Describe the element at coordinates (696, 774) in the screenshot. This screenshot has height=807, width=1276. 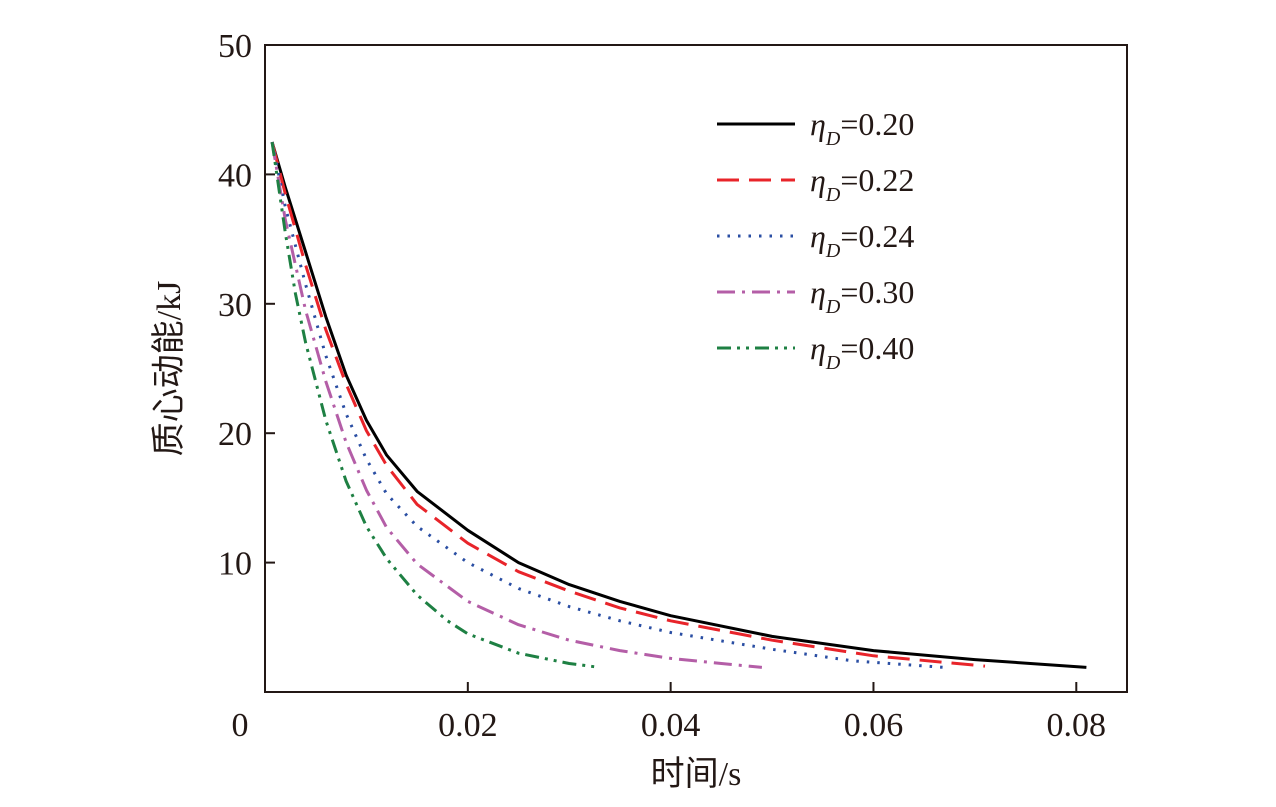
I see `x-axis-title: 时间/s` at that location.